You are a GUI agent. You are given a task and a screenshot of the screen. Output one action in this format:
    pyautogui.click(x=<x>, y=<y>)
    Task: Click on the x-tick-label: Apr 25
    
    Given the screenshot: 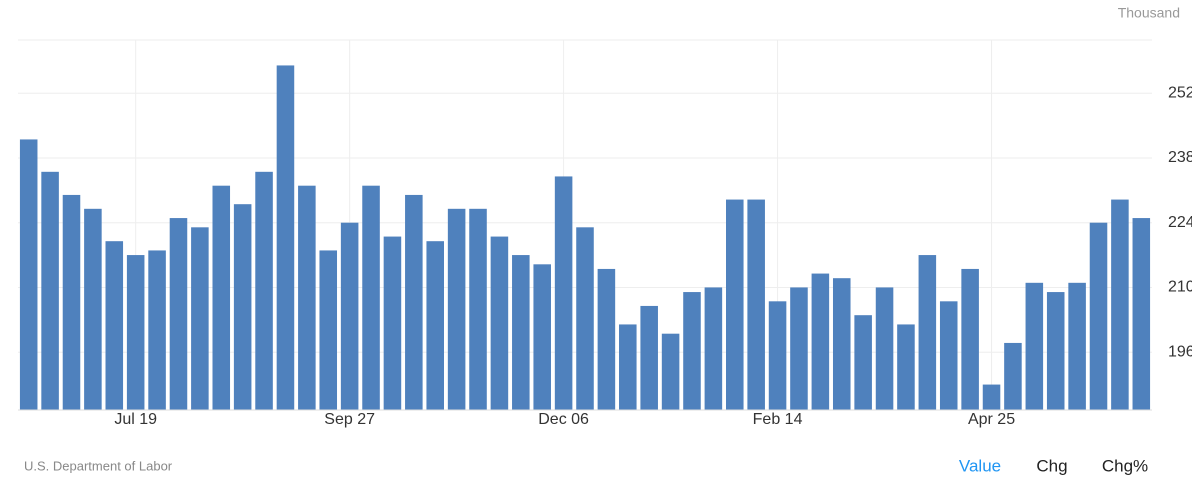 What is the action you would take?
    pyautogui.click(x=991, y=419)
    